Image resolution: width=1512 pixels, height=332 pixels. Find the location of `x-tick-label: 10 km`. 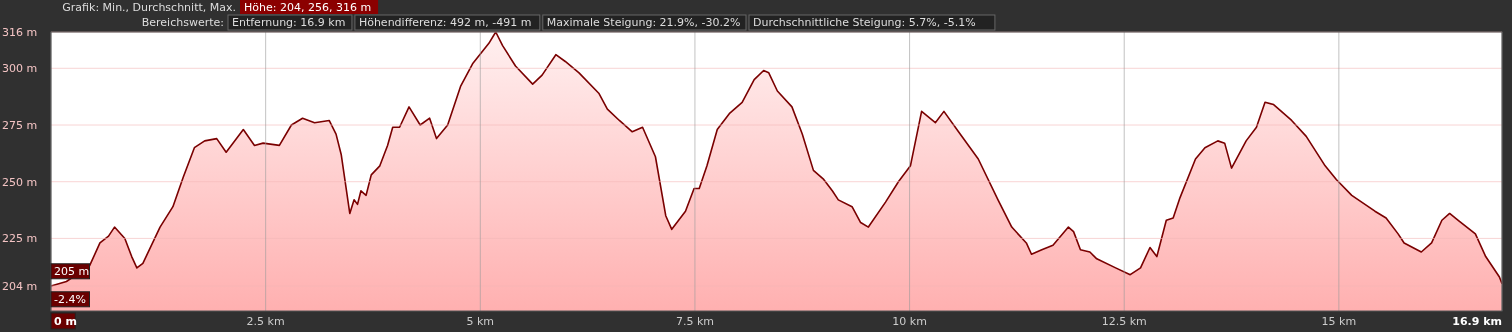

x-tick-label: 10 km is located at coordinates (909, 321).